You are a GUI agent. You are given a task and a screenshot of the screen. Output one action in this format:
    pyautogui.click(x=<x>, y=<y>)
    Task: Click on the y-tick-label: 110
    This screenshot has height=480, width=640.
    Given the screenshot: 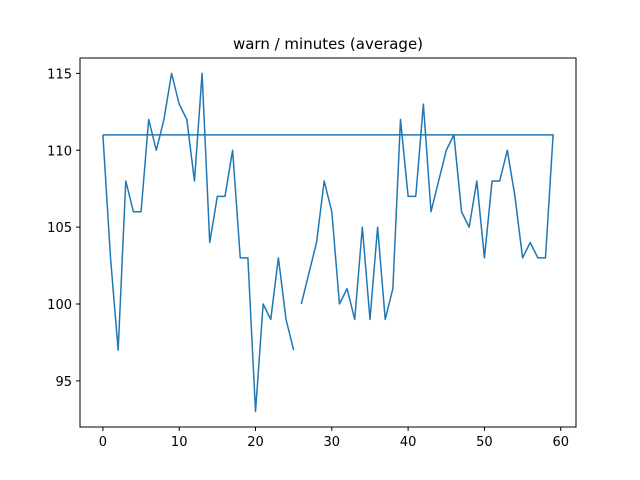 What is the action you would take?
    pyautogui.click(x=59, y=151)
    